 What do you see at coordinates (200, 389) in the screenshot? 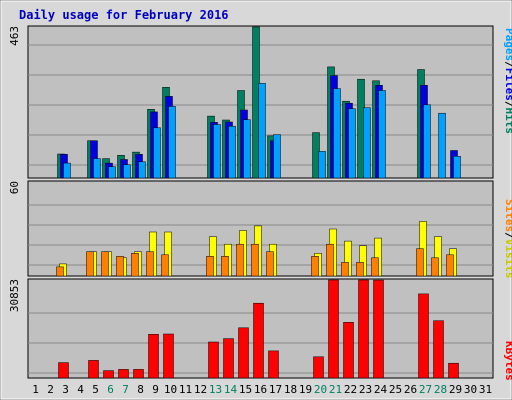
I see `x-tick-12: 12` at bounding box center [200, 389].